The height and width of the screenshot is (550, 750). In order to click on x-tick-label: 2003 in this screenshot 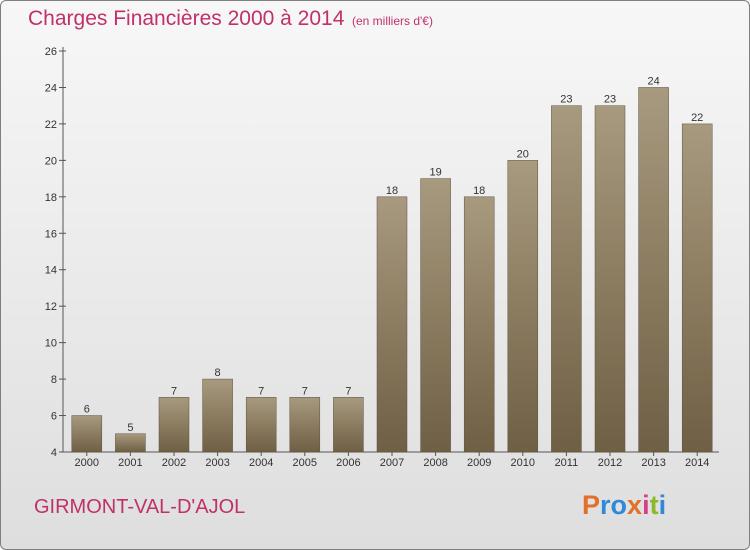, I will do `click(217, 463)`.